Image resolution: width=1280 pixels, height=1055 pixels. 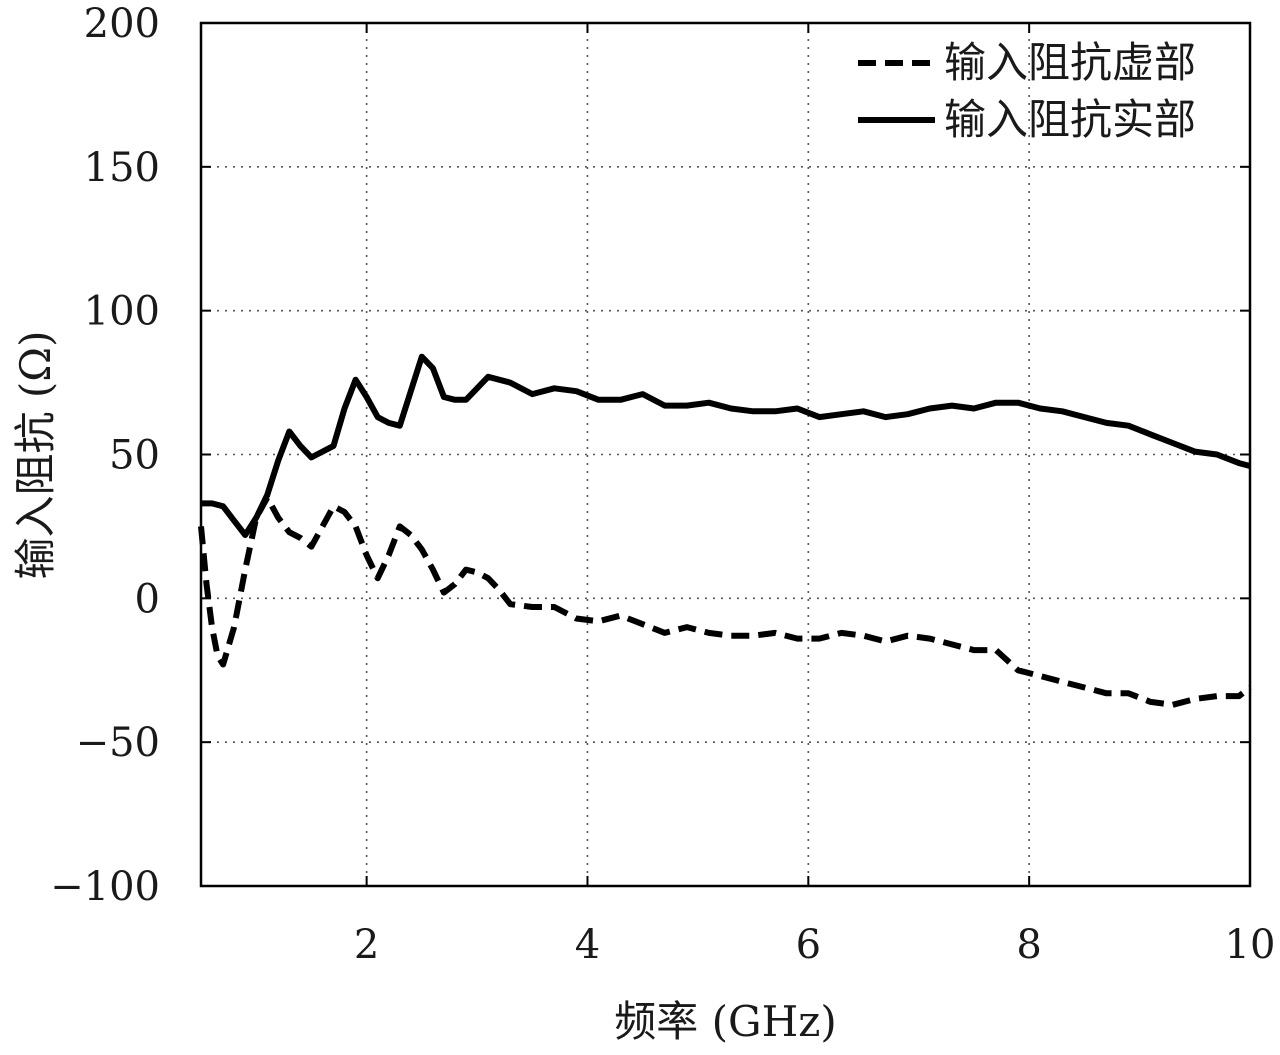 I want to click on x-tick-label: 2, so click(x=366, y=945).